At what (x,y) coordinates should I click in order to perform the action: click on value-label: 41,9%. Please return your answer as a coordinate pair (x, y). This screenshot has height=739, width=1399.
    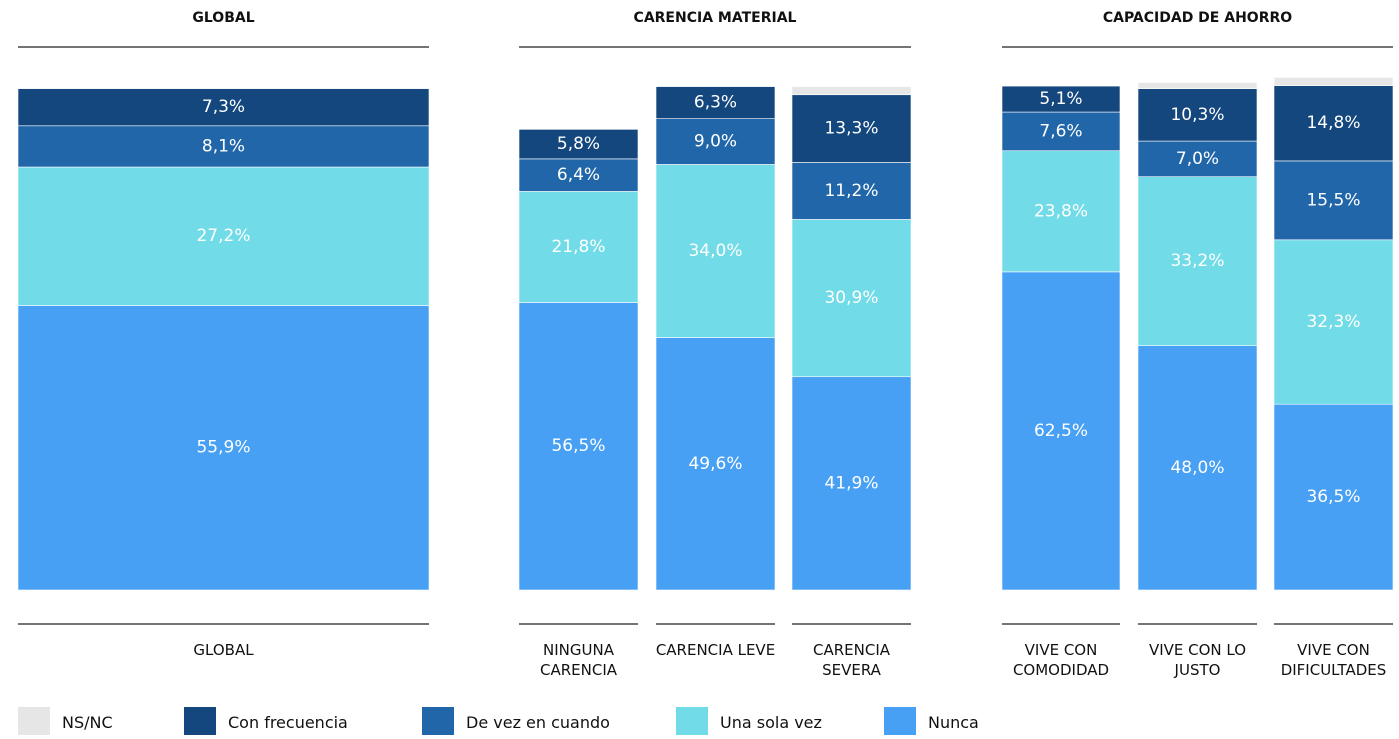
    Looking at the image, I should click on (851, 483).